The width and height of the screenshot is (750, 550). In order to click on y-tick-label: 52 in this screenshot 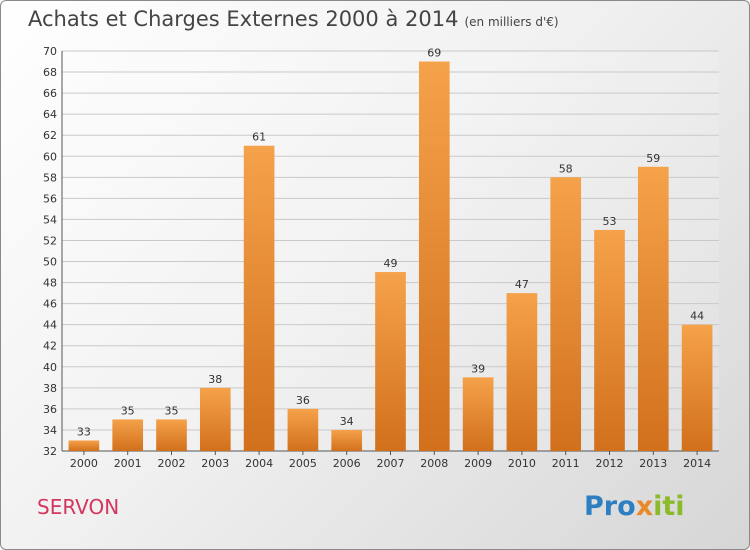, I will do `click(50, 240)`.